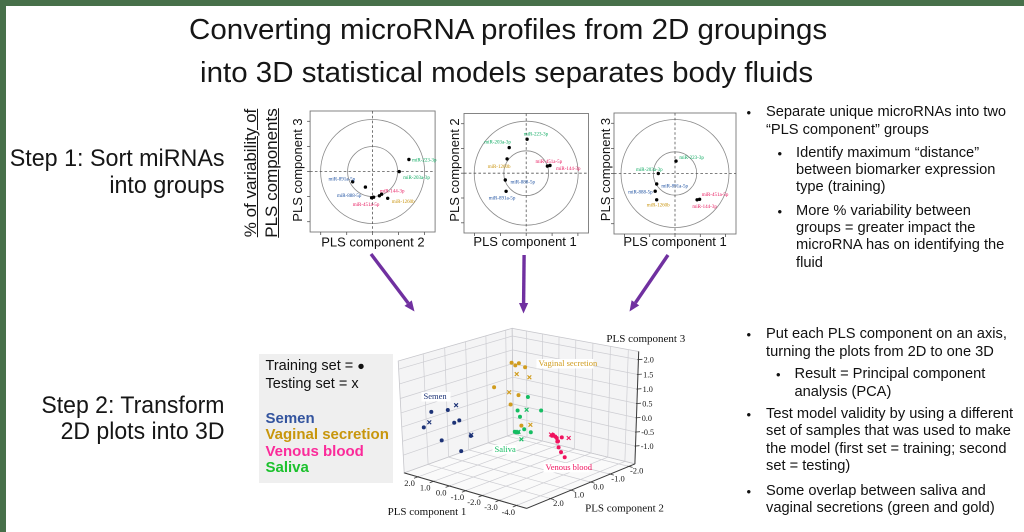 This screenshot has width=1024, height=532. What do you see at coordinates (505, 449) in the screenshot?
I see `svg-text: Saliva` at bounding box center [505, 449].